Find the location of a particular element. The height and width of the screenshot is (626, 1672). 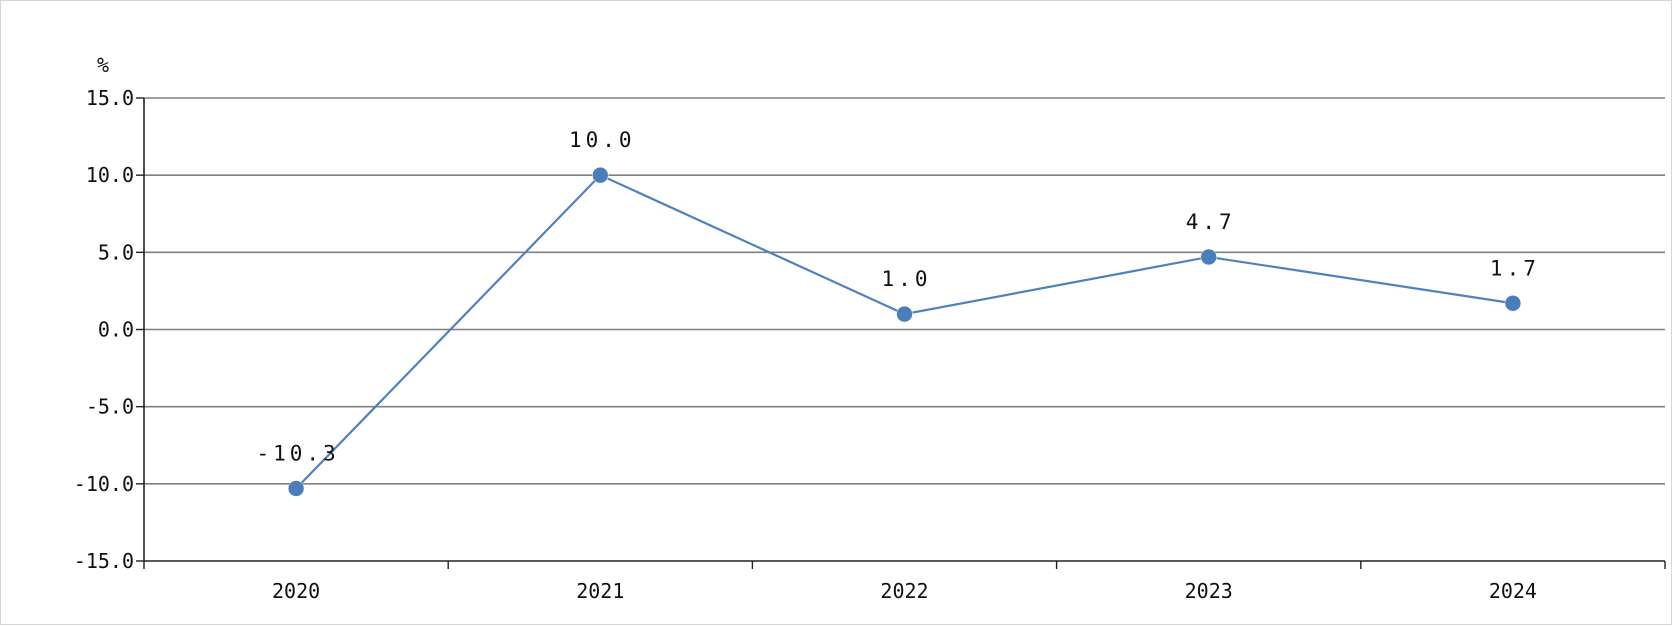

data-label: 1.0 is located at coordinates (907, 279).